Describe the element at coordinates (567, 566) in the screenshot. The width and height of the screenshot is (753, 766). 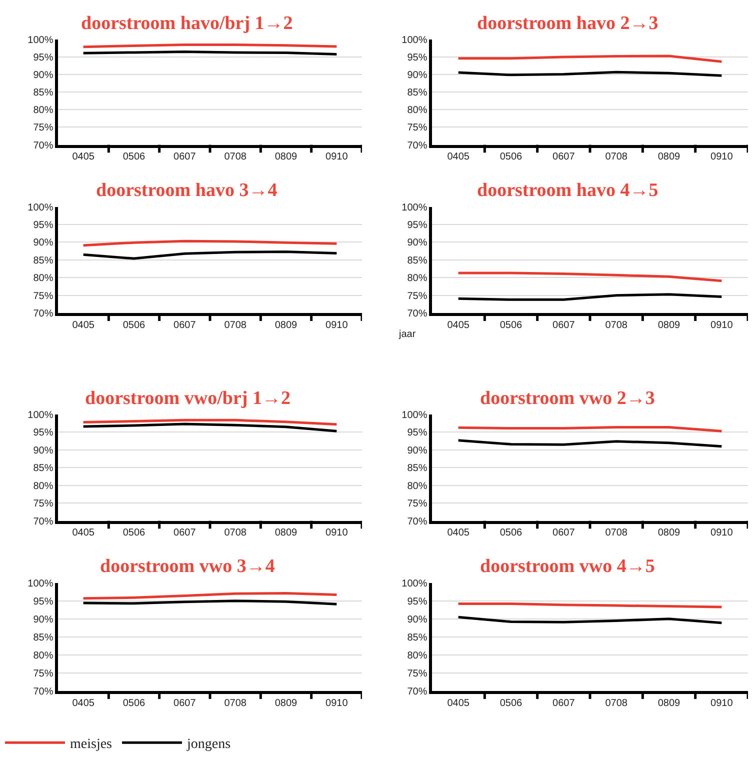
I see `chart-title: doorstroom vwo 4→5` at that location.